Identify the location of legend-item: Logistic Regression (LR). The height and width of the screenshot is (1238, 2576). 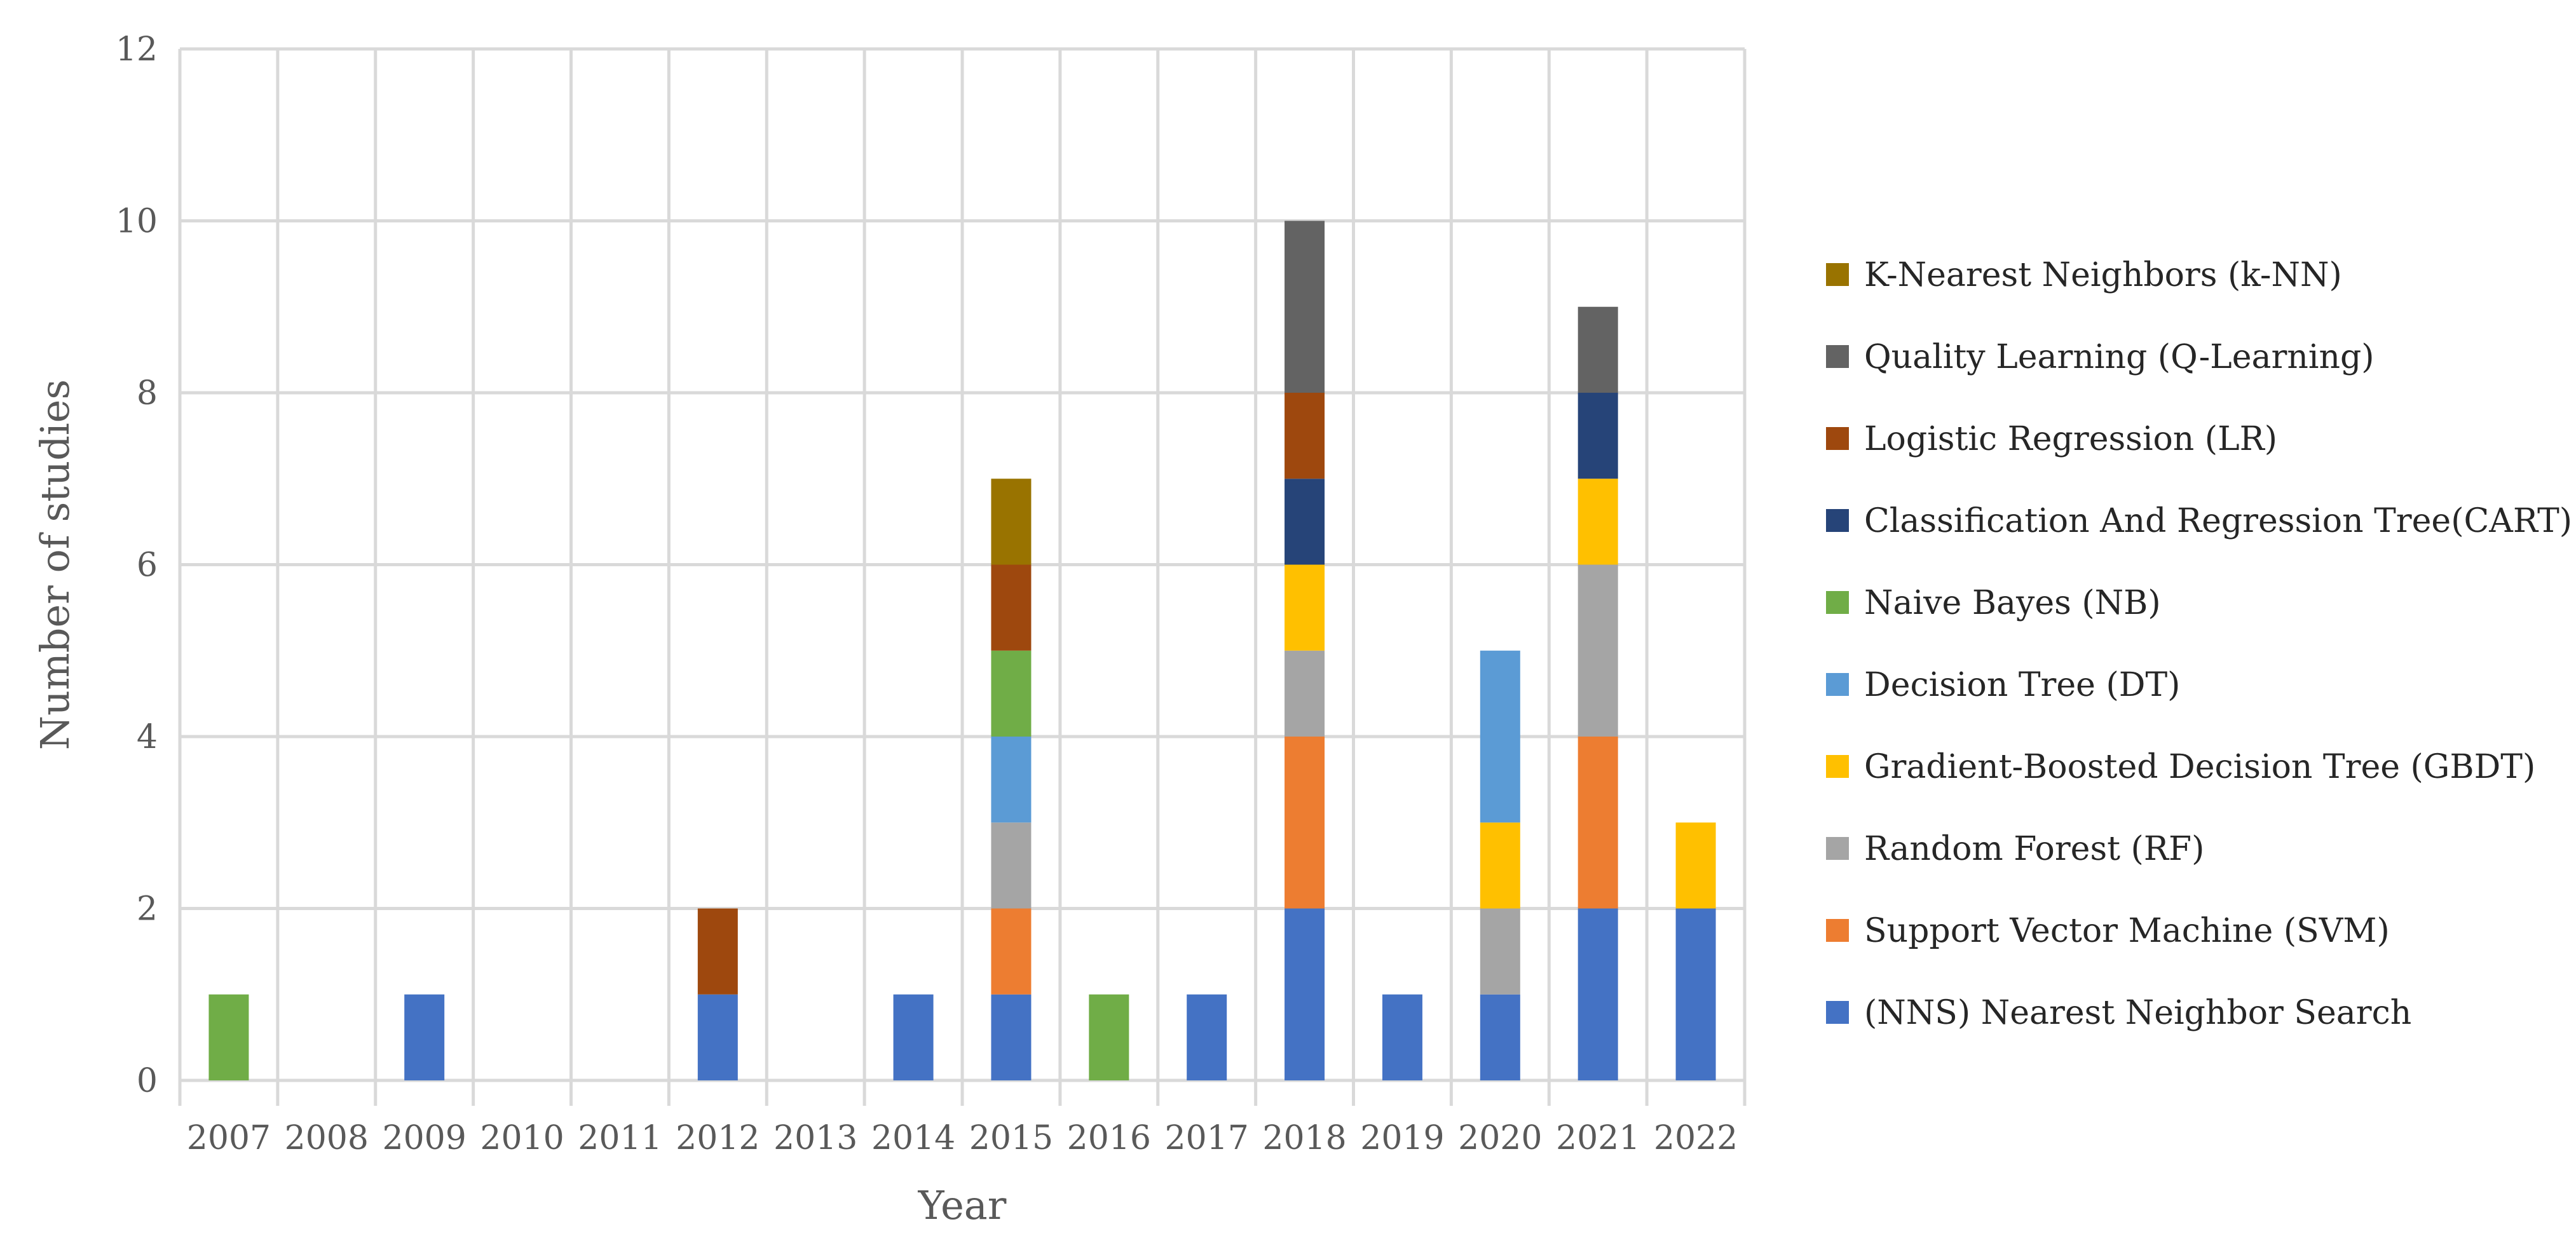
(2051, 439).